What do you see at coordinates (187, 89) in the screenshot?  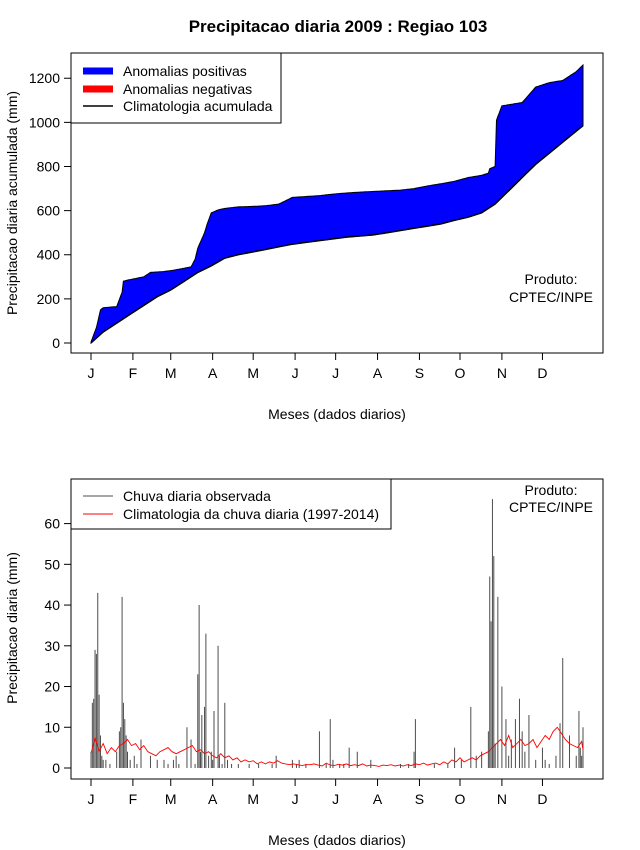 I see `legend-label-negative: Anomalias negativas` at bounding box center [187, 89].